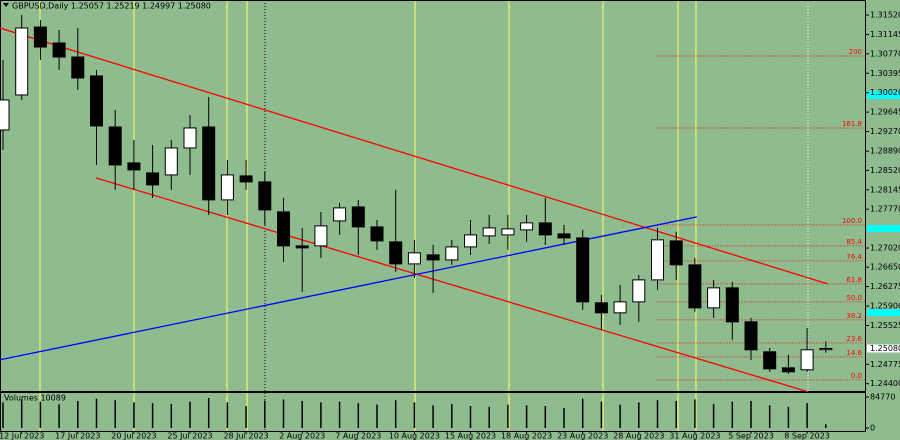 Image resolution: width=900 pixels, height=440 pixels. What do you see at coordinates (433, 412) in the screenshot?
I see `volume-panel-frame` at bounding box center [433, 412].